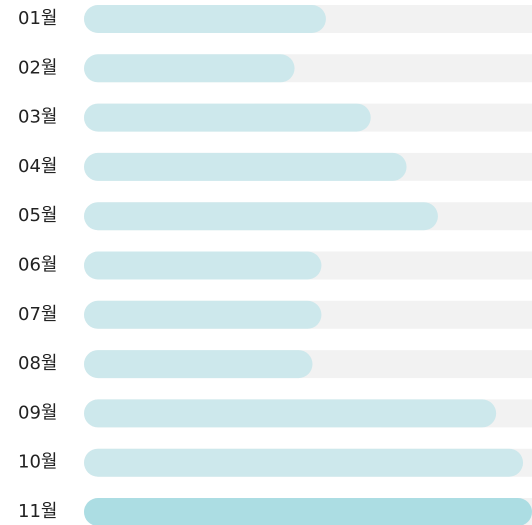 This screenshot has width=532, height=525. Describe the element at coordinates (37, 18) in the screenshot. I see `category-label: 01월` at that location.